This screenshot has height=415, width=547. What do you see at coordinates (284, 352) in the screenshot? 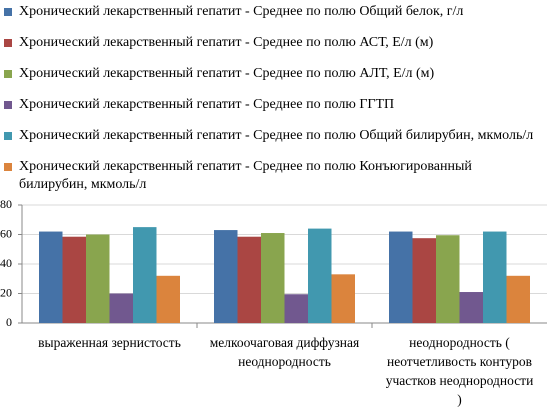
I see `x-tick-label: мелкоочаговая диффузная неоднородность` at bounding box center [284, 352].